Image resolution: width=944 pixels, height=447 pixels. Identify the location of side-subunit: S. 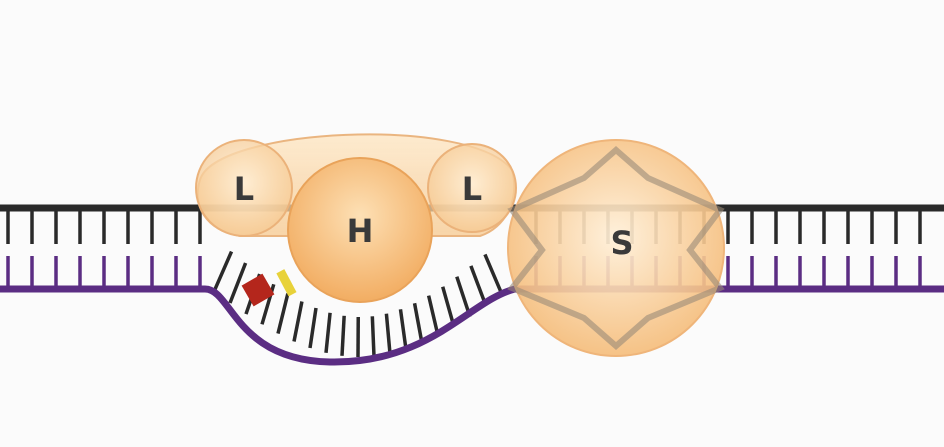
(616, 248).